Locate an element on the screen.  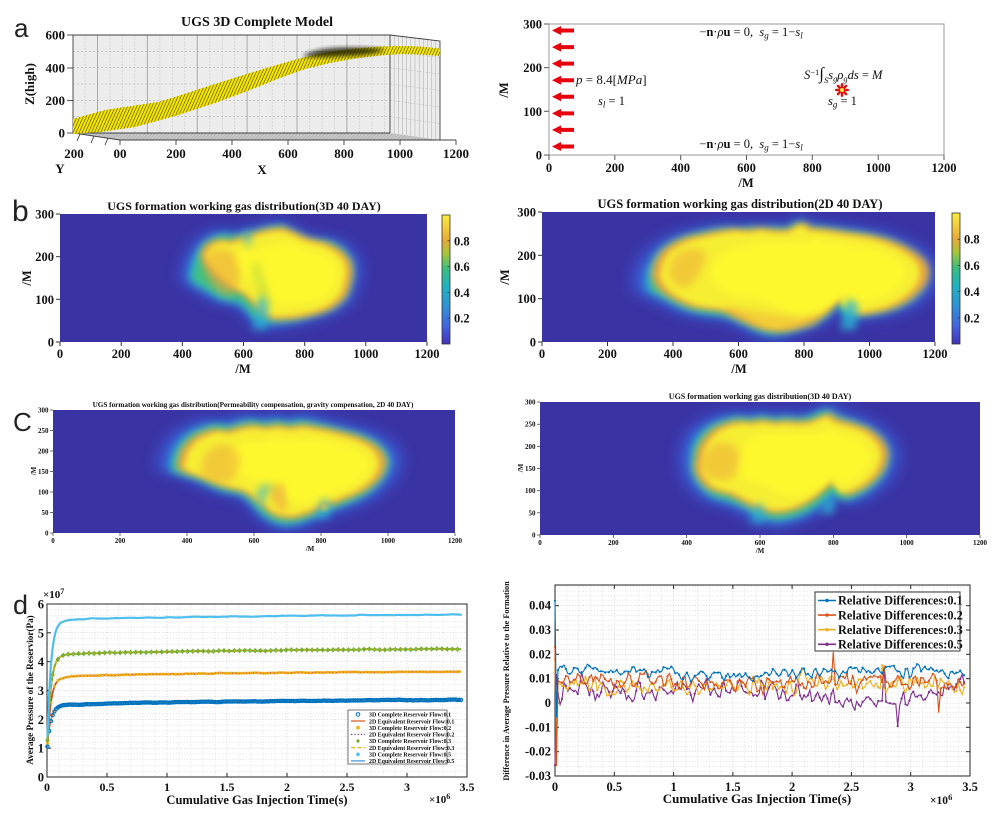
svg-text: 0.04 is located at coordinates (540, 606).